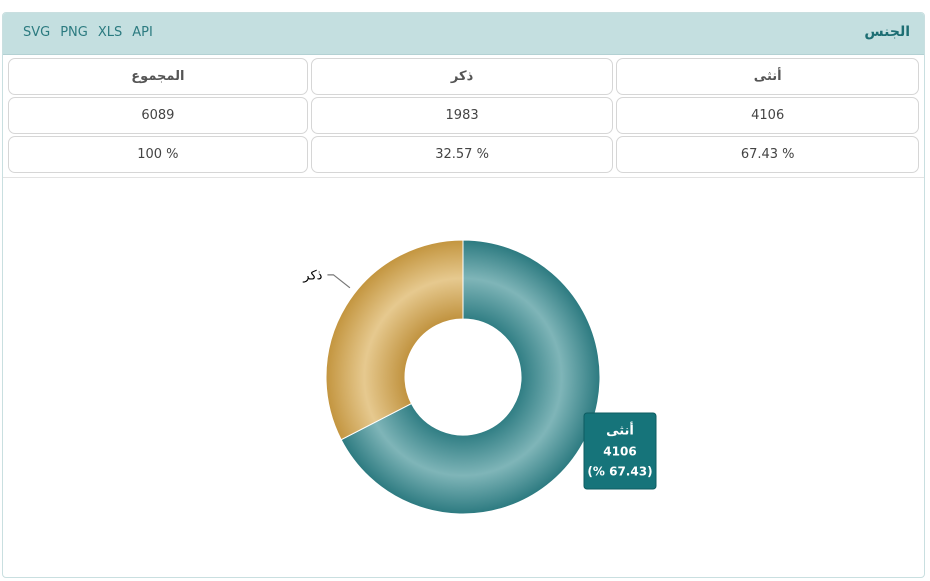 The width and height of the screenshot is (930, 581). Describe the element at coordinates (620, 430) in the screenshot. I see `tooltip-title: أنثى` at that location.